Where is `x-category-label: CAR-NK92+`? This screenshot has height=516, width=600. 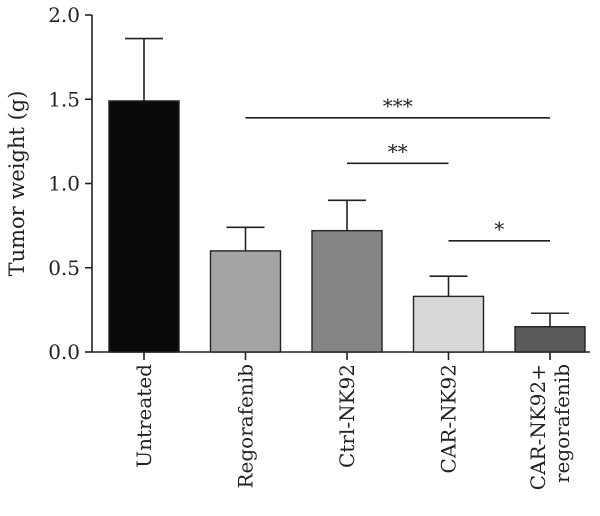
x-category-label: CAR-NK92+ is located at coordinates (538, 427).